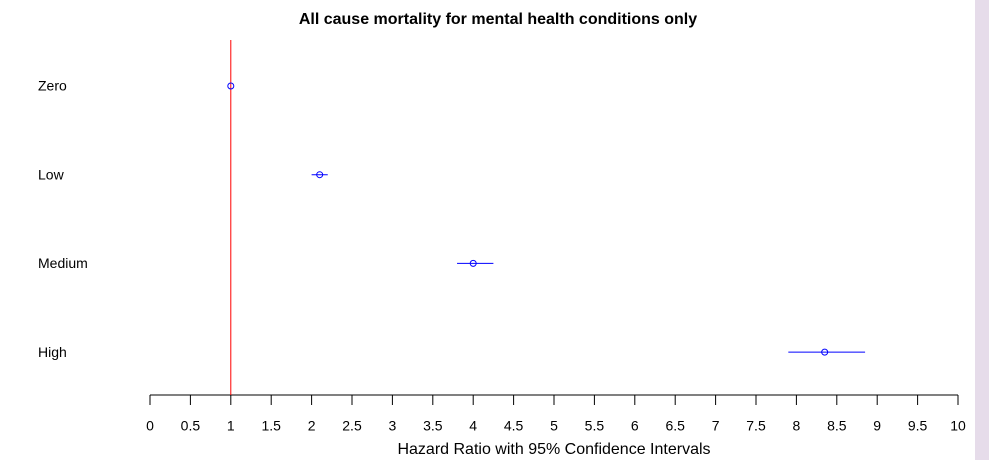  I want to click on x-tick-label: 5.5, so click(595, 426).